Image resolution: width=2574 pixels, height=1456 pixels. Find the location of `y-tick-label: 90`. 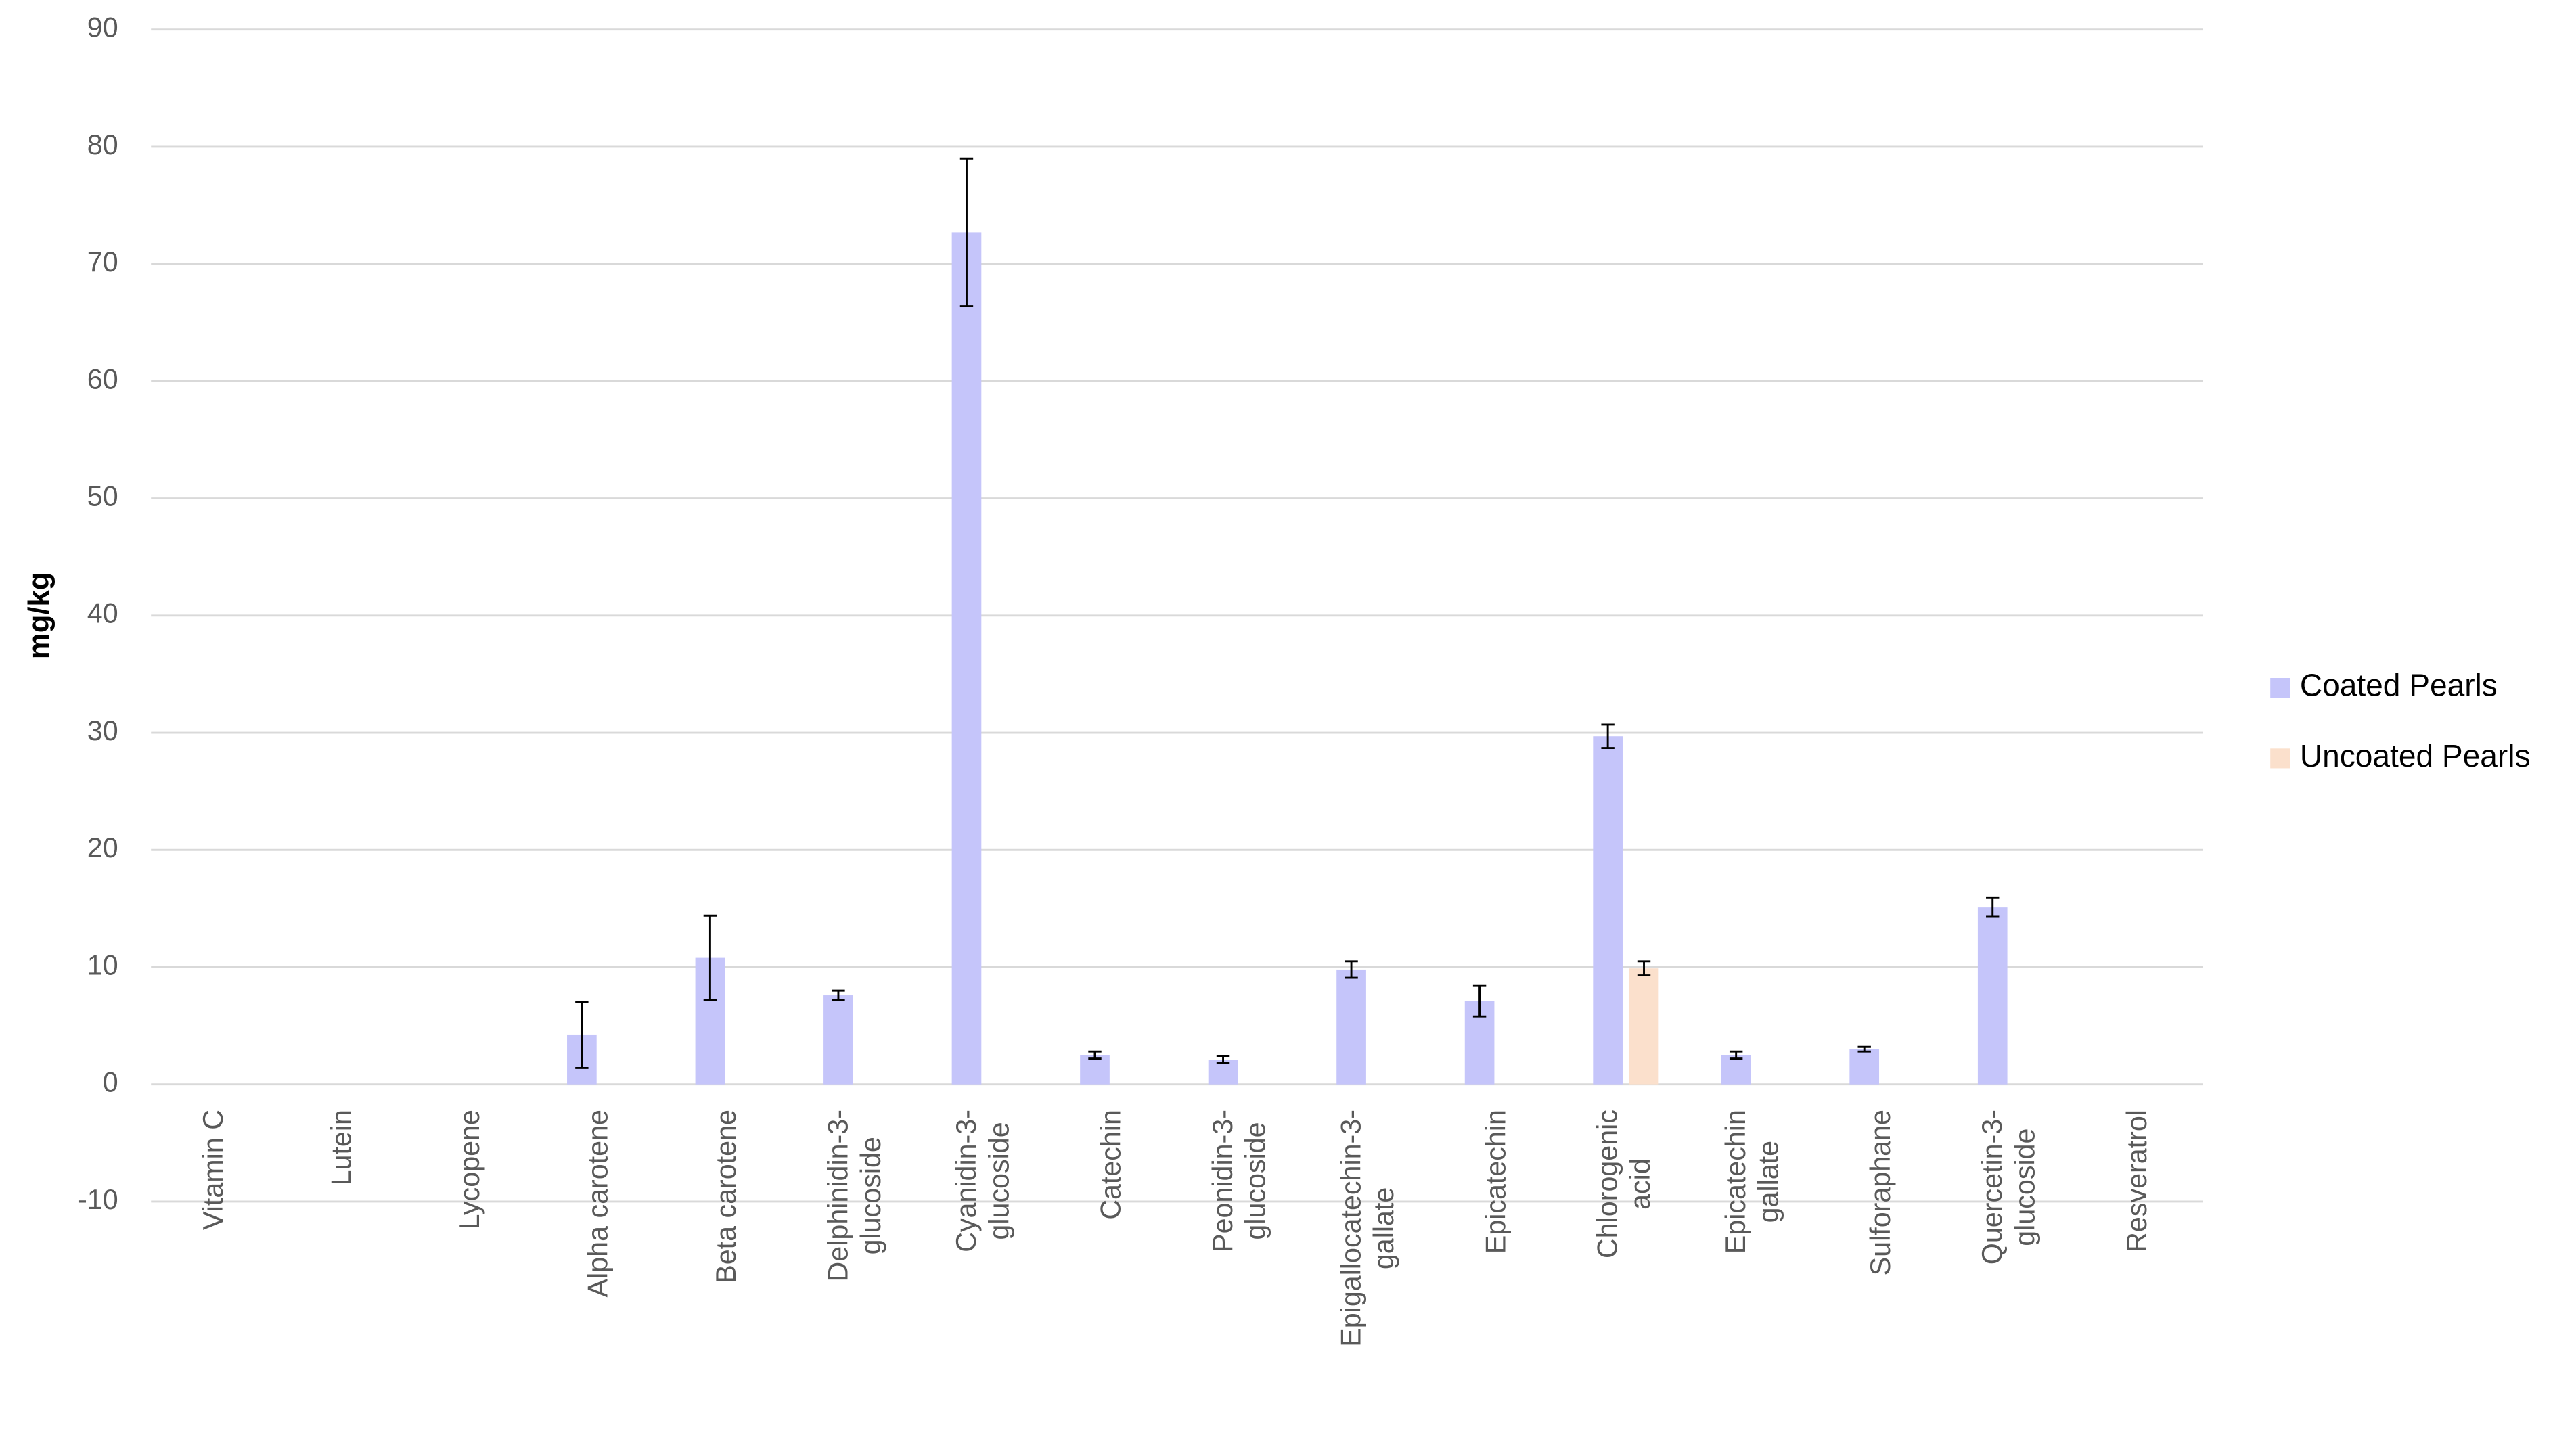

y-tick-label: 90 is located at coordinates (102, 27).